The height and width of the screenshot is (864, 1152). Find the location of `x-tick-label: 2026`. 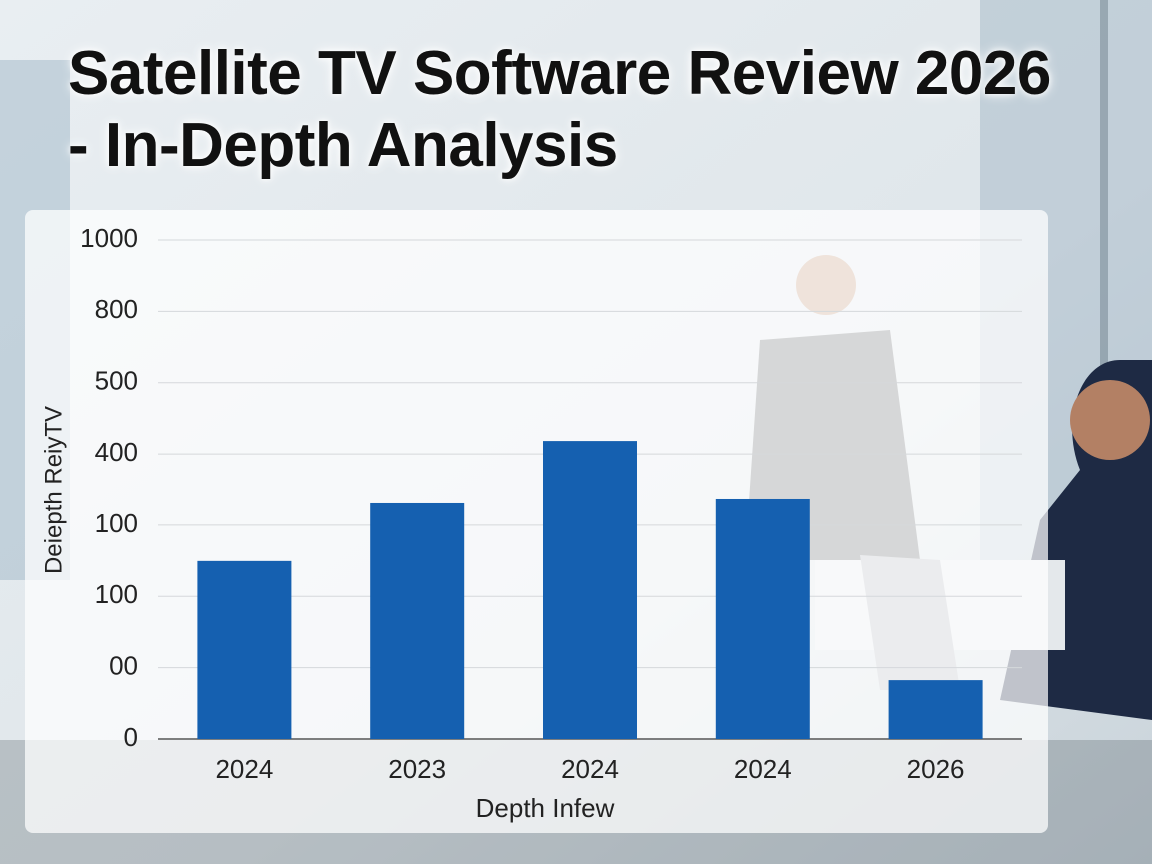

x-tick-label: 2026 is located at coordinates (936, 769).